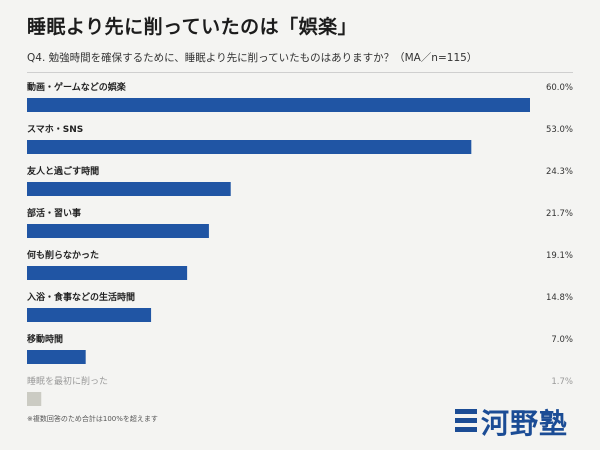  Describe the element at coordinates (80, 297) in the screenshot. I see `category-label: 入浴・食事などの生活時間` at that location.